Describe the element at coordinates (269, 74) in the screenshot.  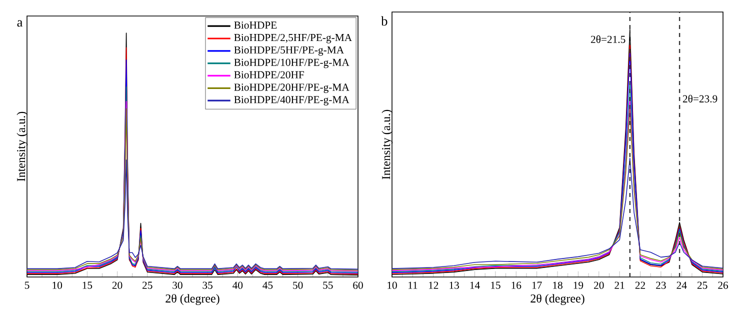
I see `legend-label: BioHDPE/20HF` at that location.